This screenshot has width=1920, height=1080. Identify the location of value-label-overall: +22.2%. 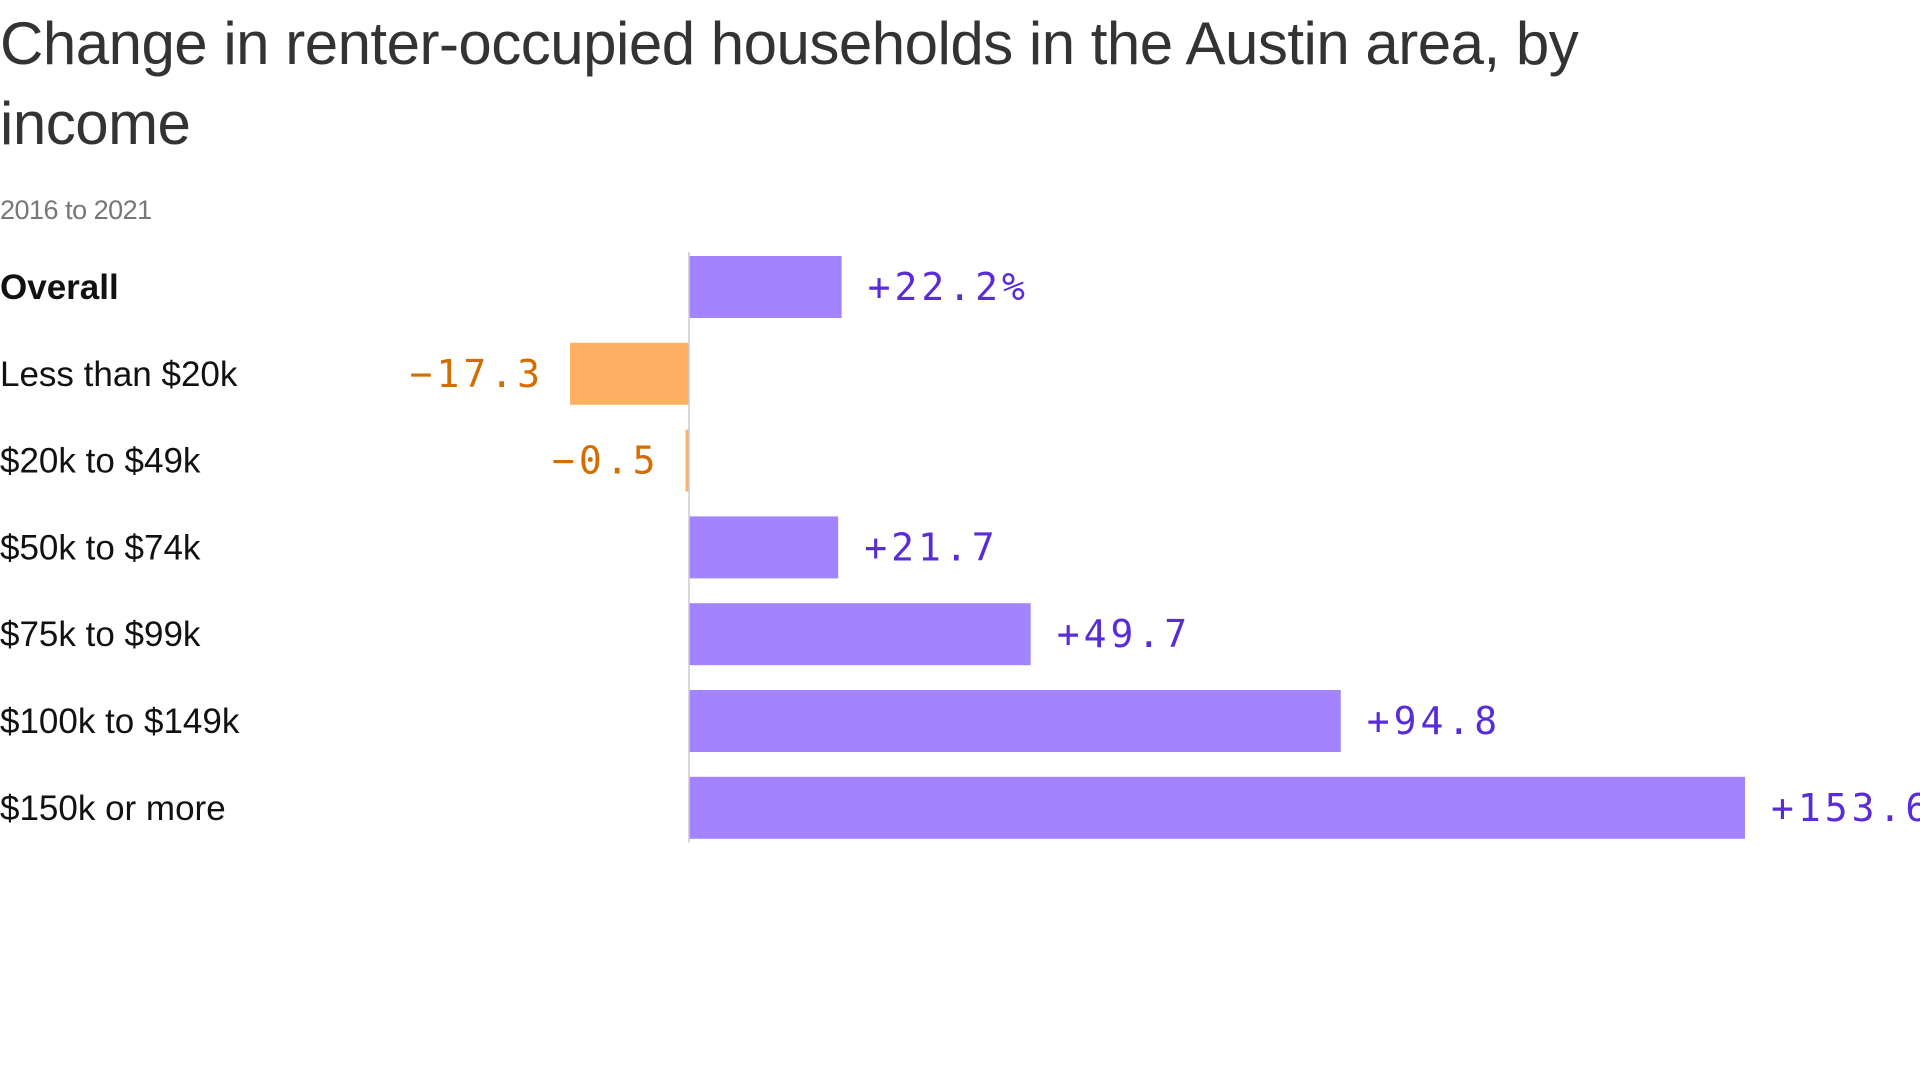
(948, 287).